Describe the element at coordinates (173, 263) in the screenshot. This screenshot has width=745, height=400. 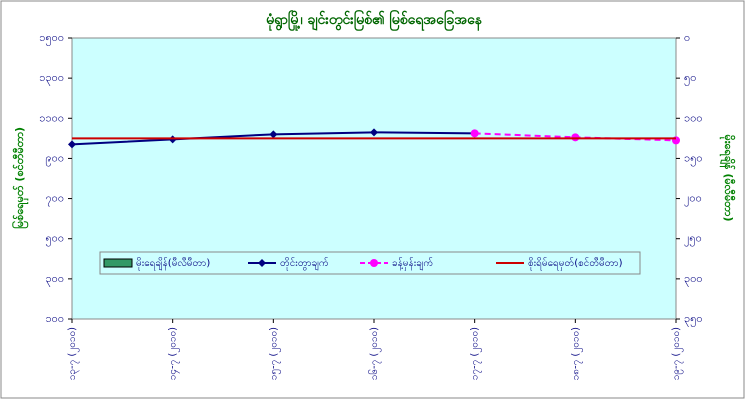
I see `legend-label: မိုးရေချိန်(မီလီမီတာ)` at that location.